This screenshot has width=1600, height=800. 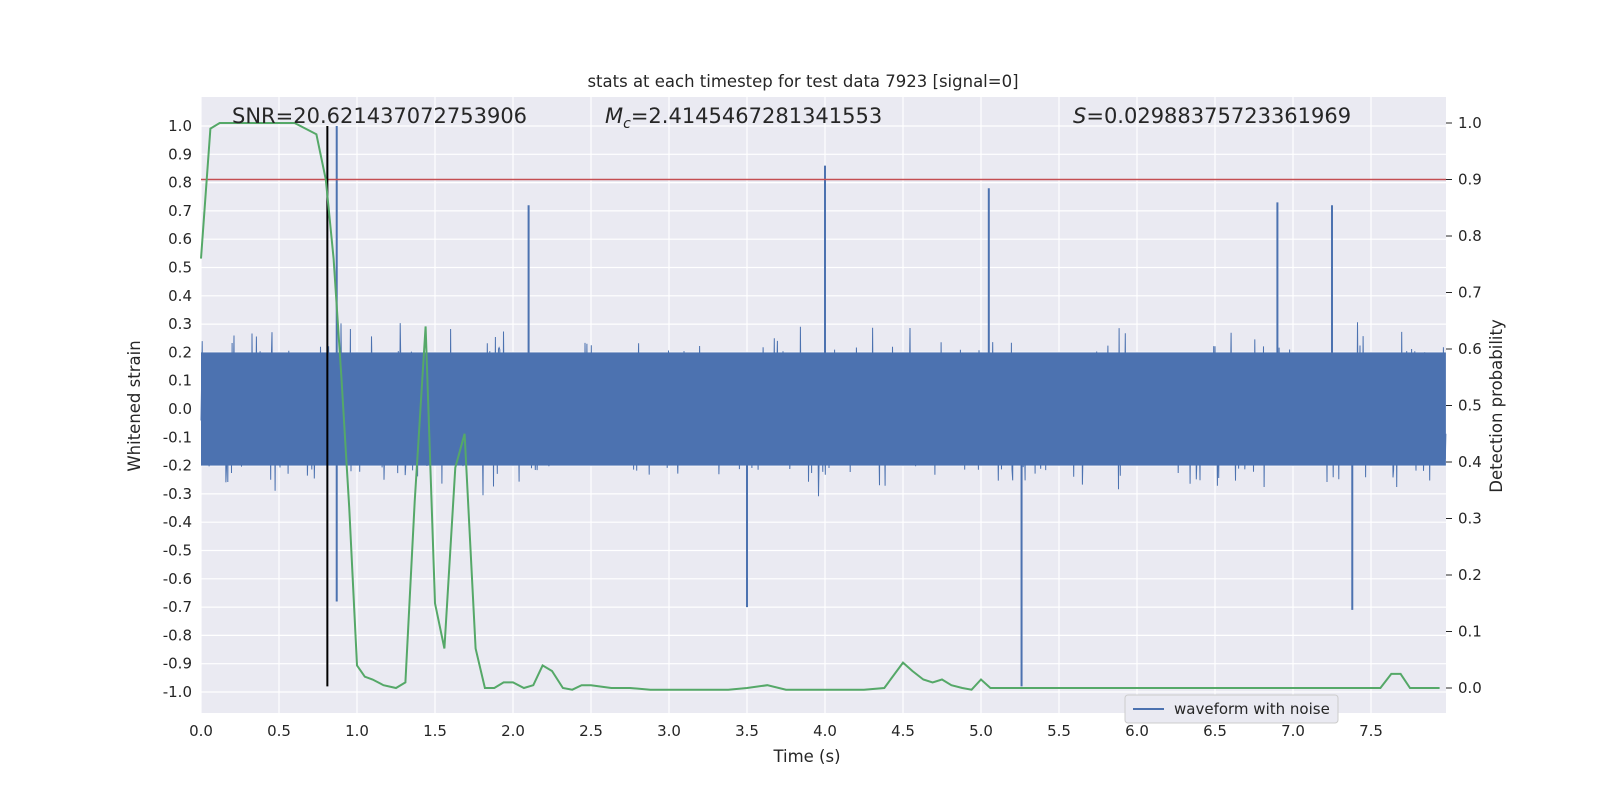 What do you see at coordinates (1059, 731) in the screenshot?
I see `x-tick-label: 5.5` at bounding box center [1059, 731].